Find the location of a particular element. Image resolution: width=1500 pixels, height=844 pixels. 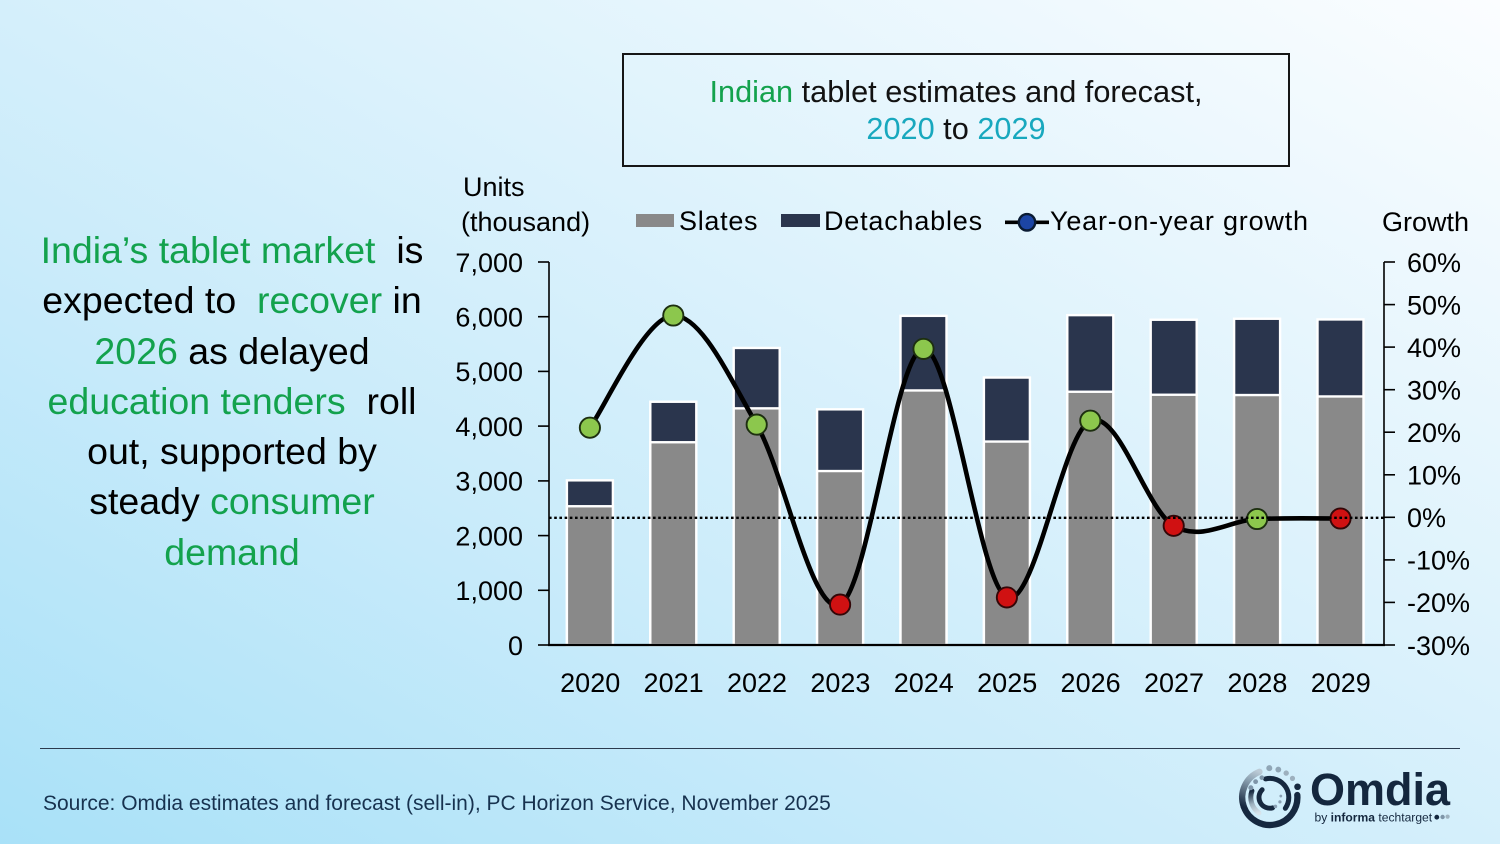

svg-text: Year-on-year growth is located at coordinates (1179, 221).